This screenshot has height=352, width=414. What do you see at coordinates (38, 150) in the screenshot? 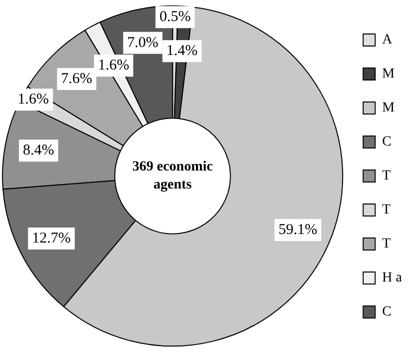
I see `data-label: 8.4%` at bounding box center [38, 150].